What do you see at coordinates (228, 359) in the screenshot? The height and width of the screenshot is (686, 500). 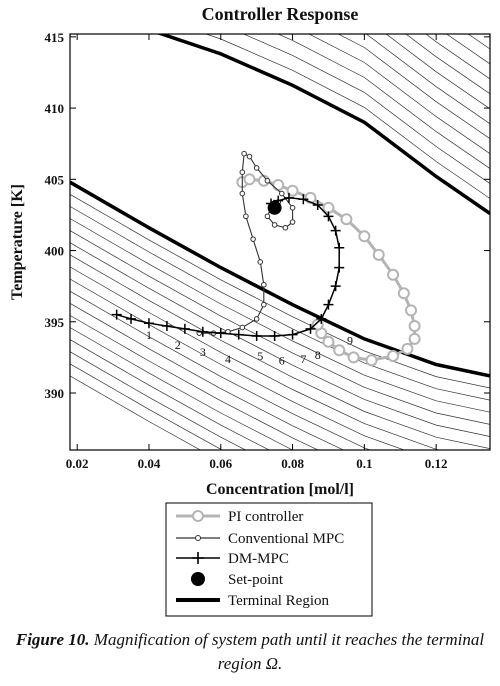 I see `level-label: 4` at bounding box center [228, 359].